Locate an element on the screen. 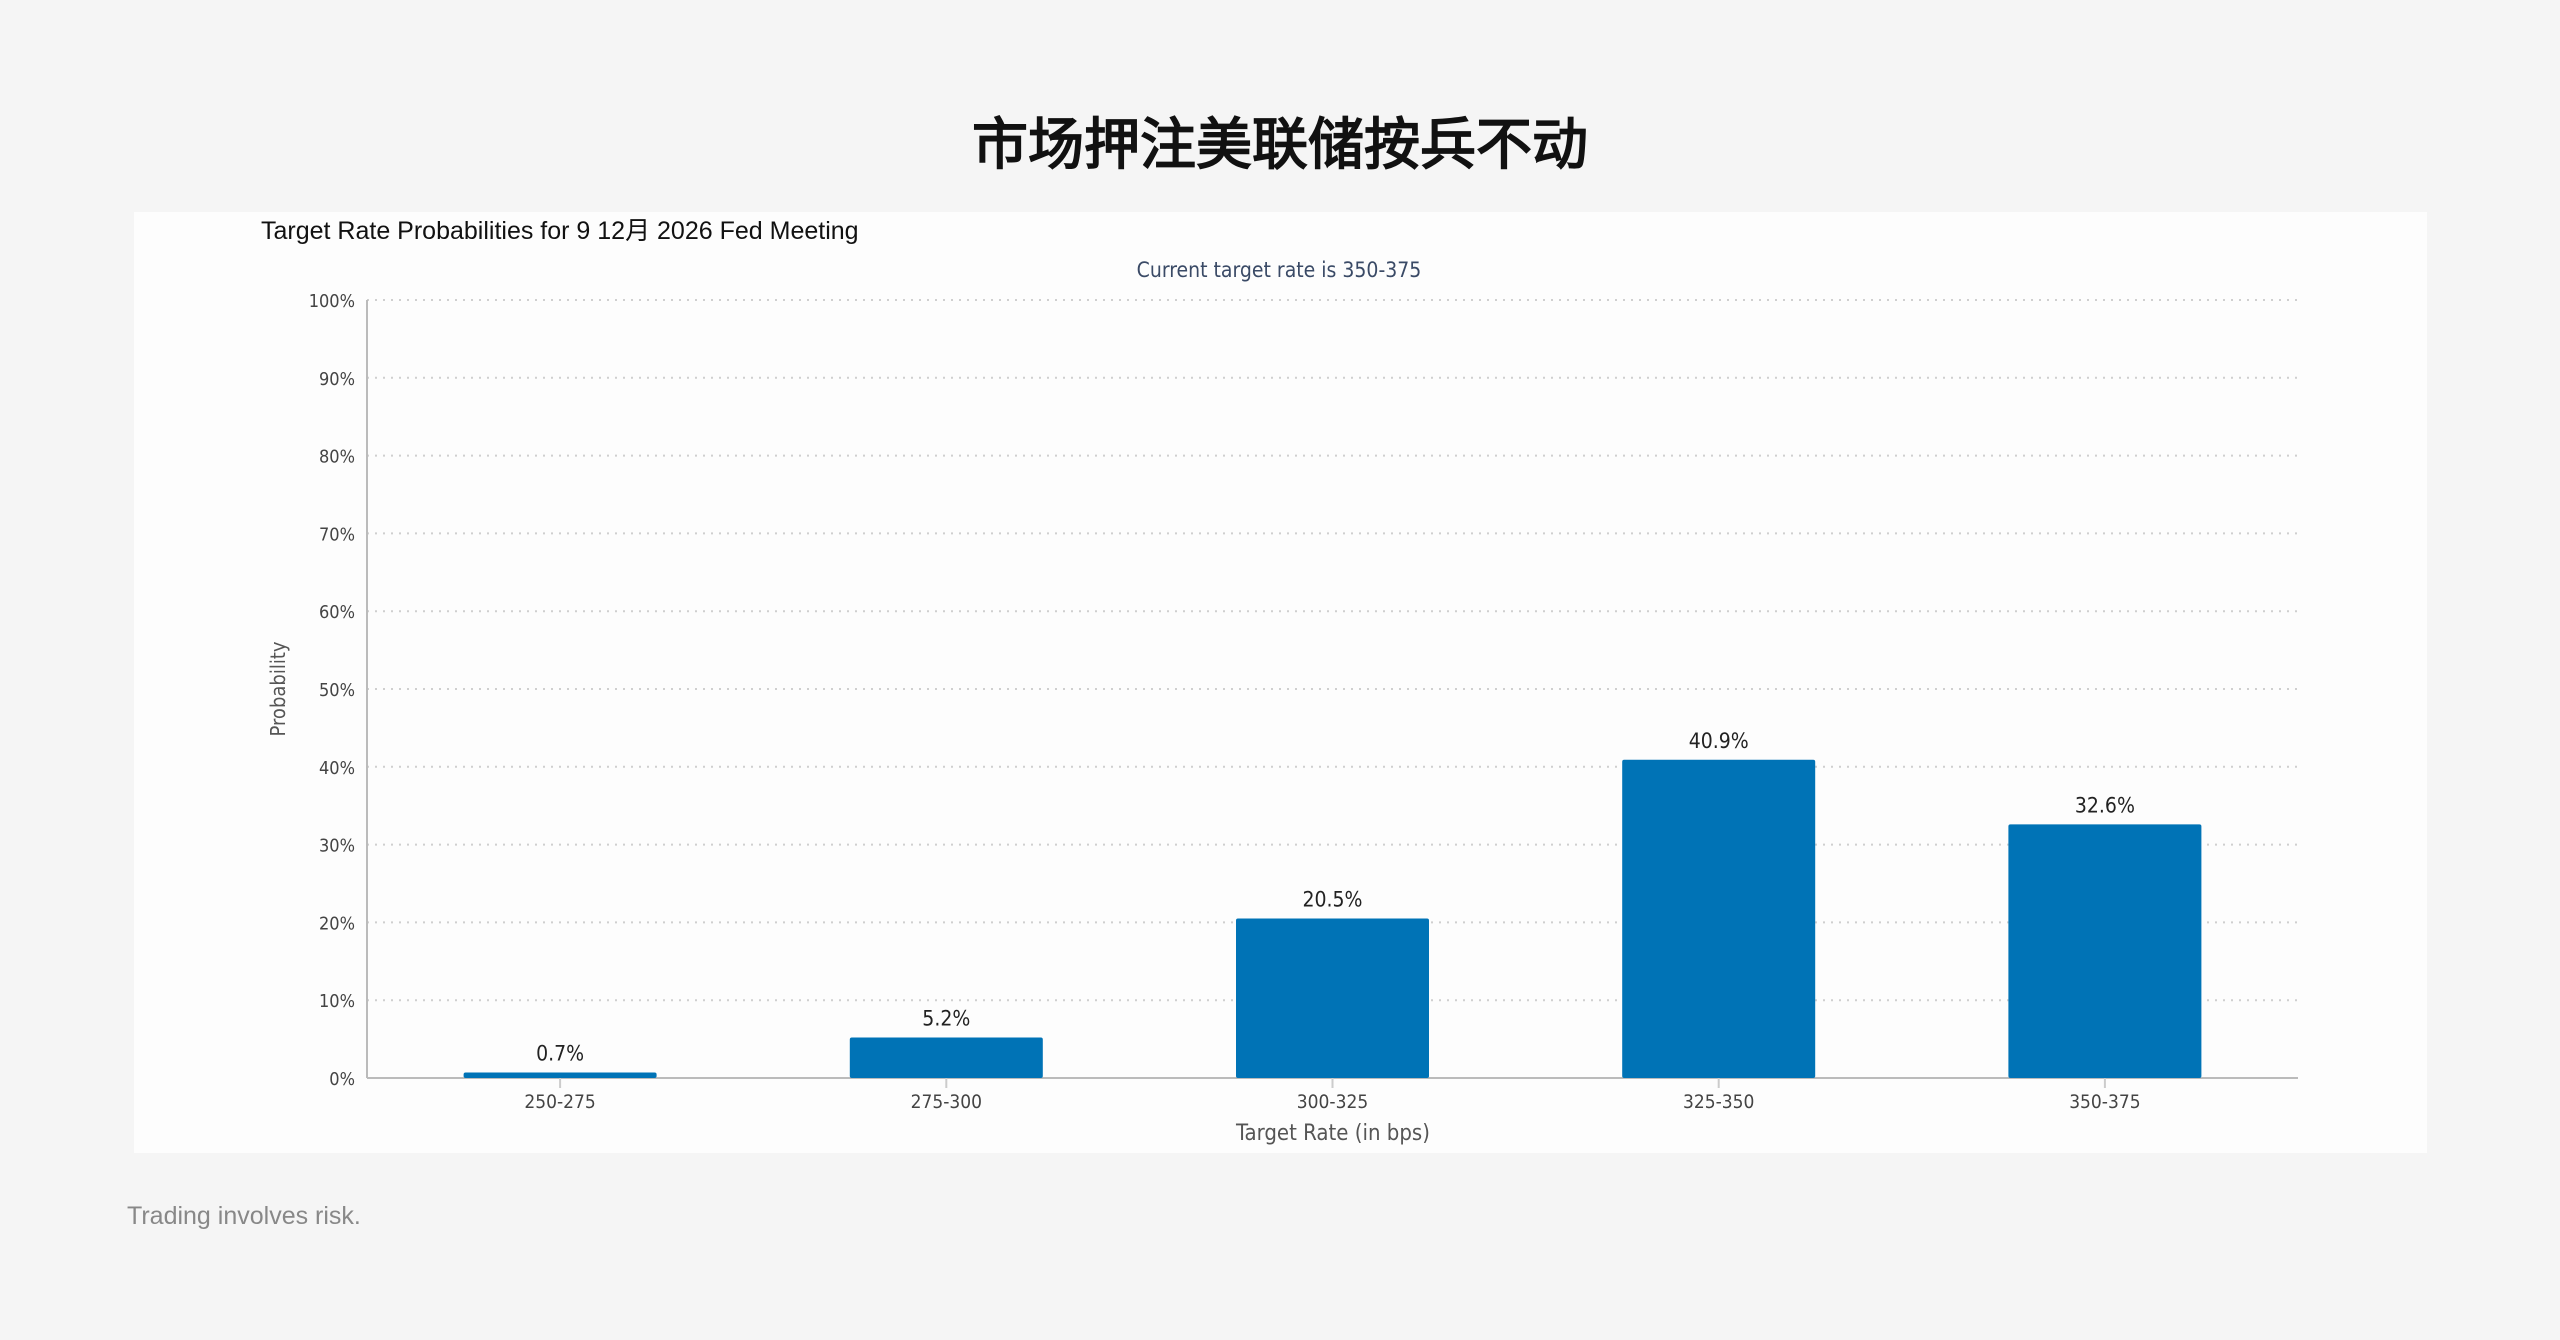 The height and width of the screenshot is (1340, 2560). x-tick-label: 300-325 is located at coordinates (1332, 1102).